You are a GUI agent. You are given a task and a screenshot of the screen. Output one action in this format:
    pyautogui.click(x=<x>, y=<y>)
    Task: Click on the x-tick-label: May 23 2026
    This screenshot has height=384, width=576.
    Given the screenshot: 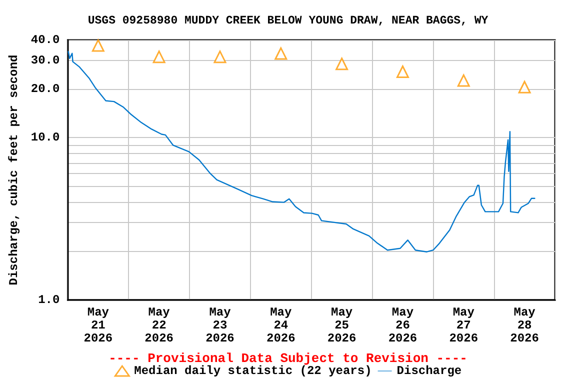 What is the action you would take?
    pyautogui.click(x=220, y=326)
    